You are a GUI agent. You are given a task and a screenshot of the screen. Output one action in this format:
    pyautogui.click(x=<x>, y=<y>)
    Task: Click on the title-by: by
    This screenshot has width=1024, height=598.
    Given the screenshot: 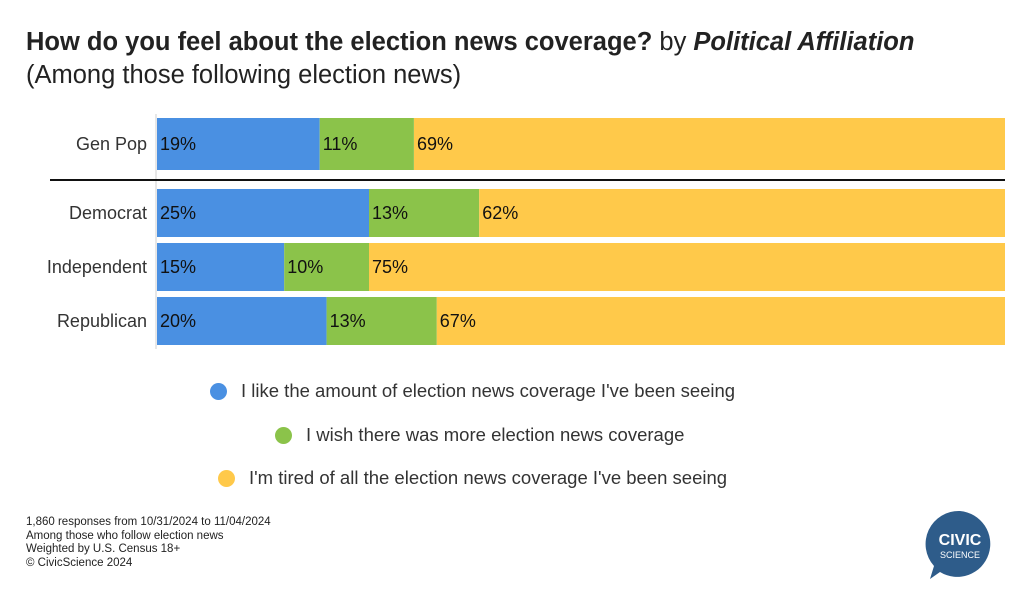 What is the action you would take?
    pyautogui.click(x=673, y=42)
    